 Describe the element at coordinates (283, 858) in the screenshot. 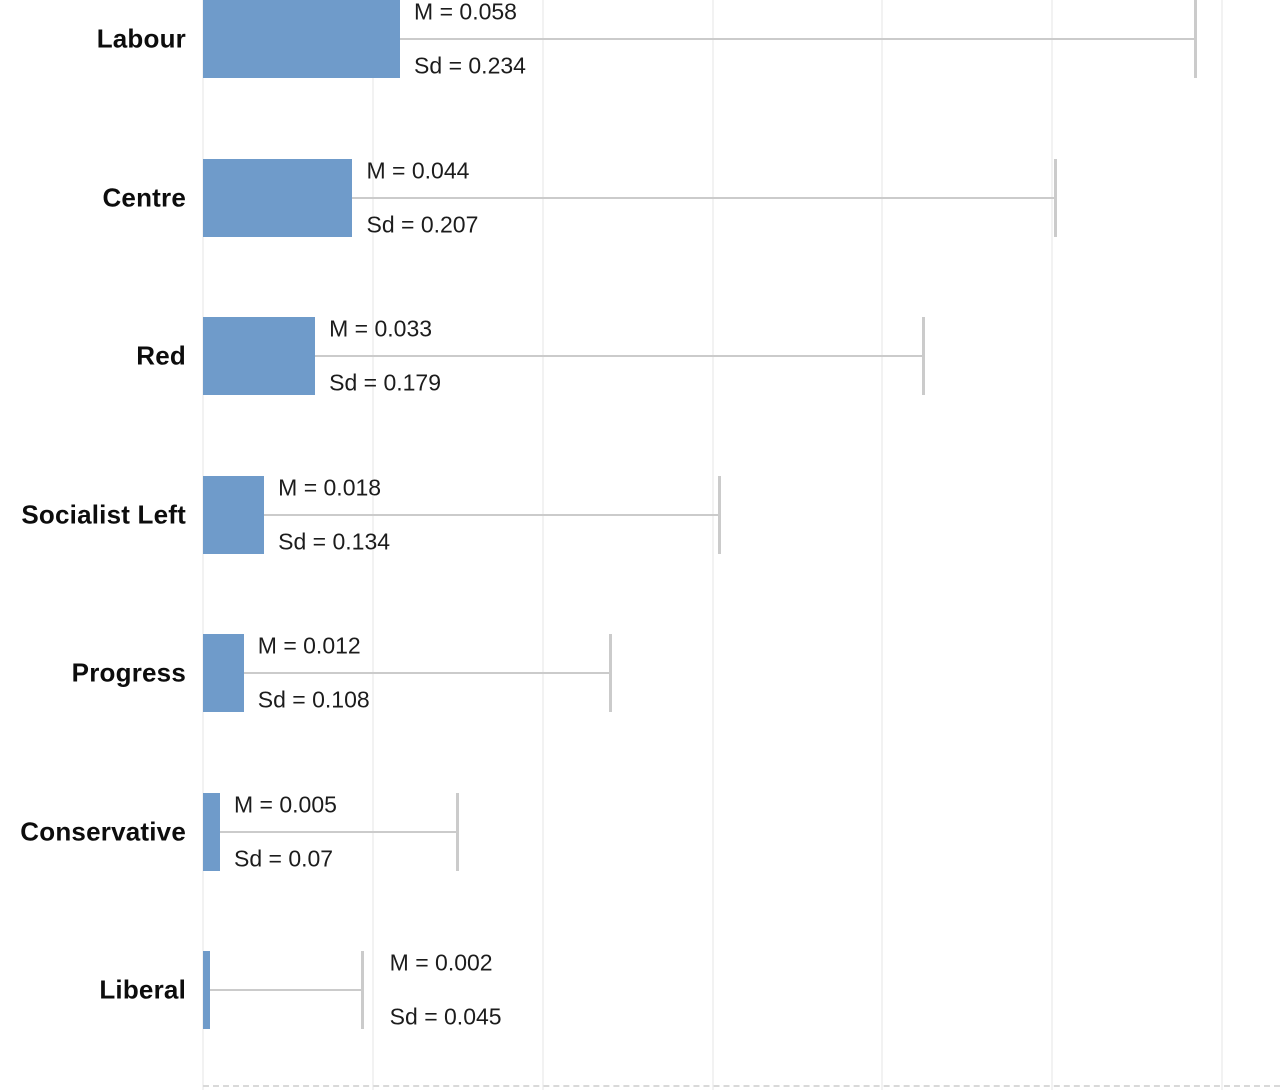

I see `sd-value-label: Sd = 0.07` at that location.